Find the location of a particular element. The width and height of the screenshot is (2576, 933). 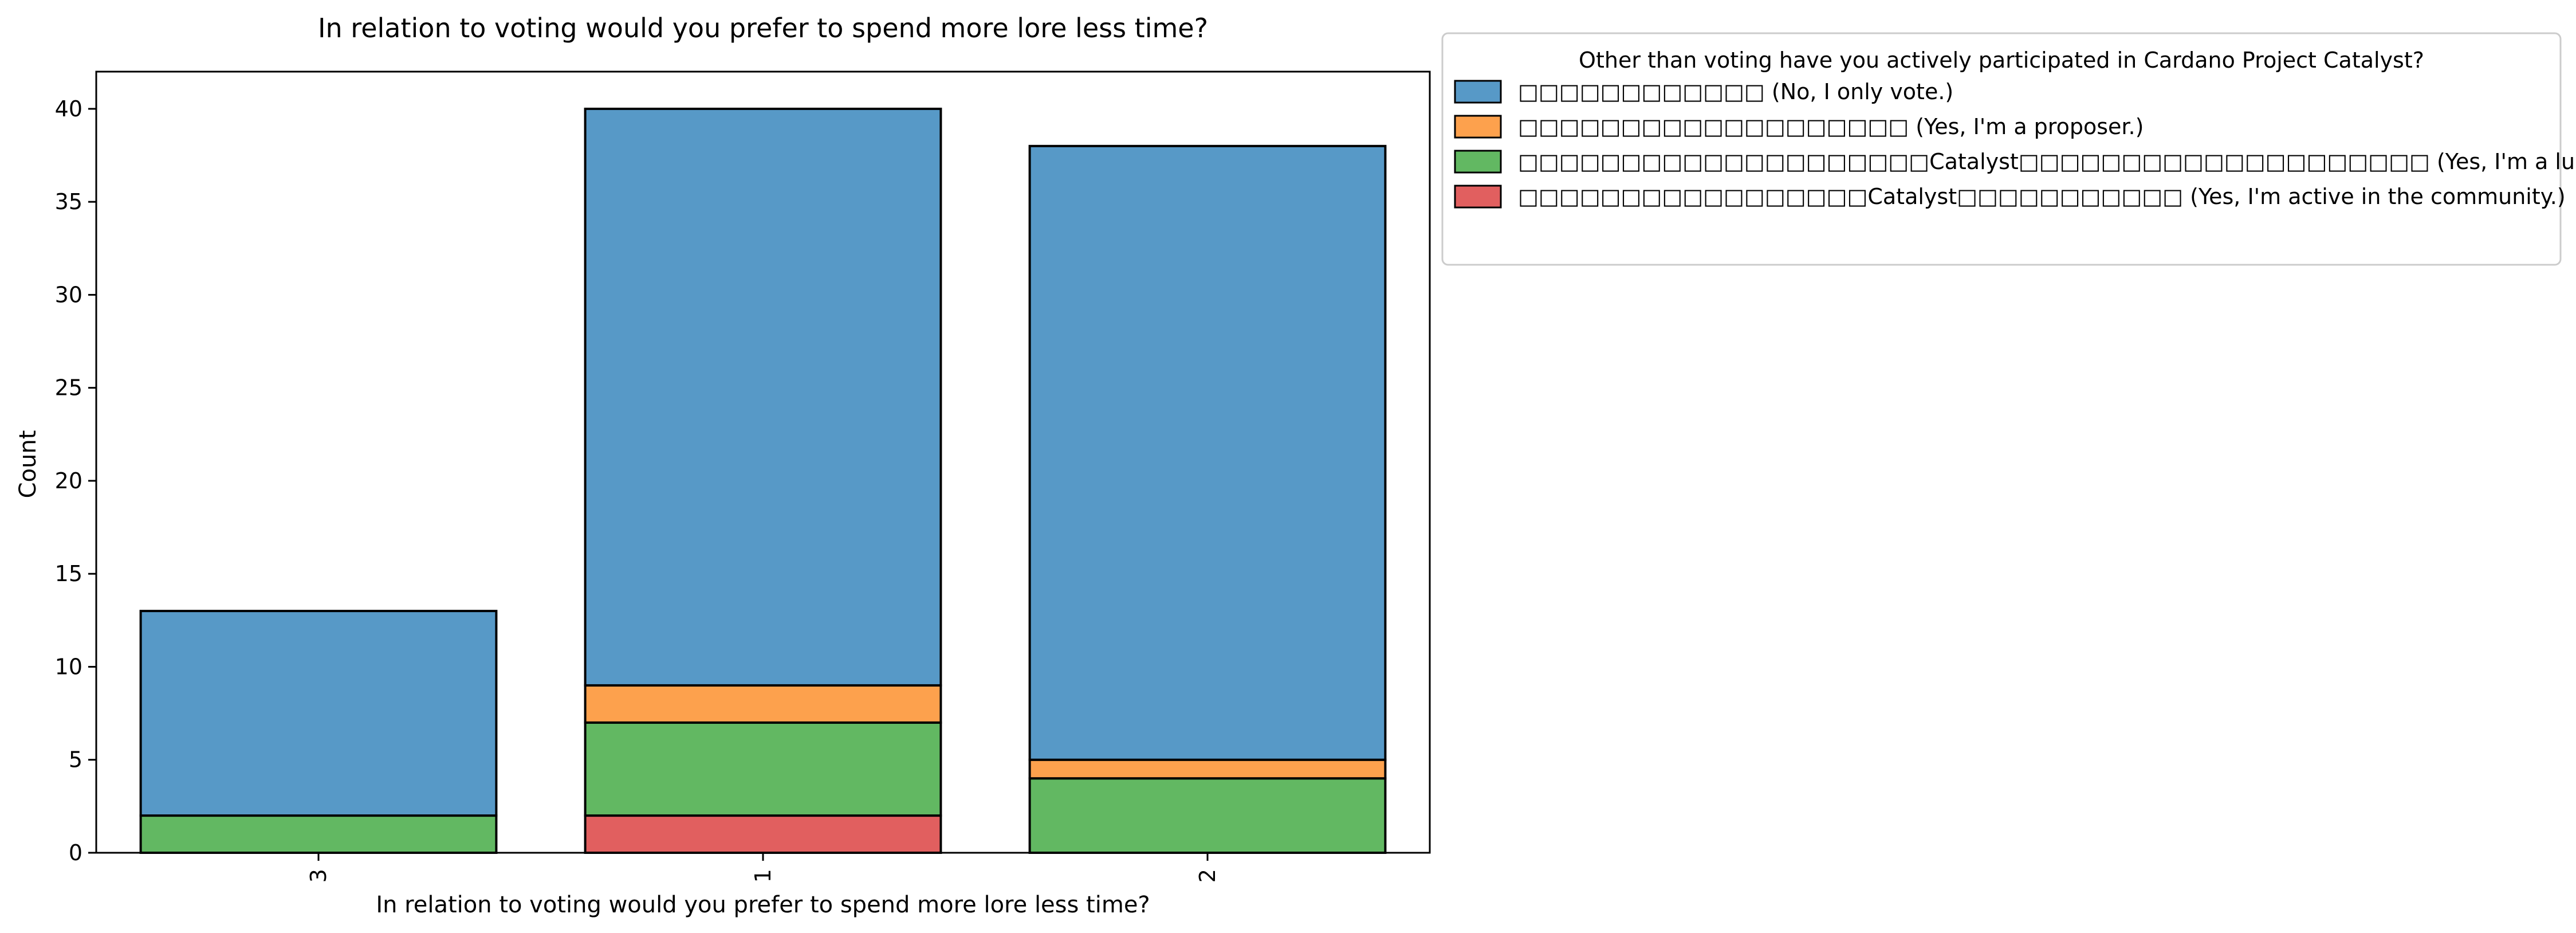

y-tick-label: 25 is located at coordinates (68, 388).